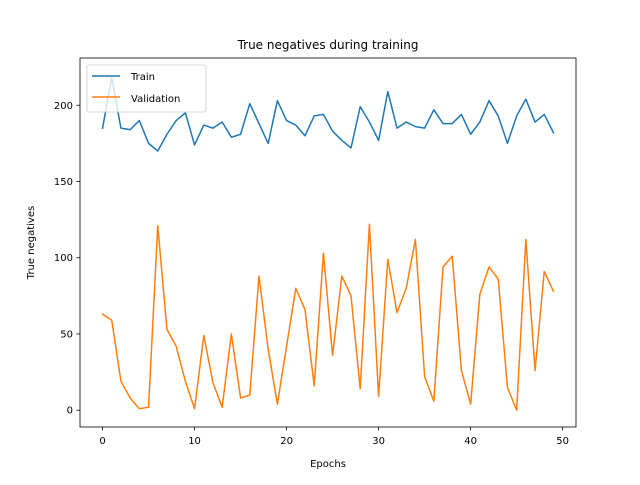 The image size is (640, 485). What do you see at coordinates (378, 441) in the screenshot?
I see `x-tick-label: 30` at bounding box center [378, 441].